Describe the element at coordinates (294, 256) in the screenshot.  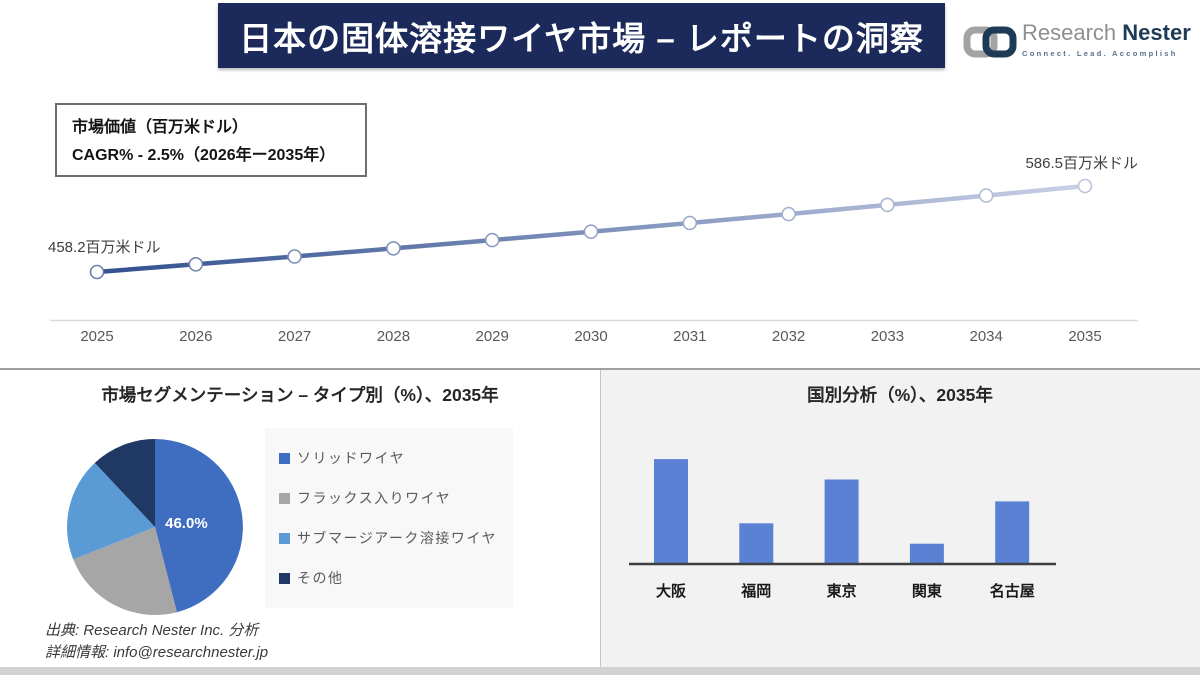
I see `data-point-2027` at that location.